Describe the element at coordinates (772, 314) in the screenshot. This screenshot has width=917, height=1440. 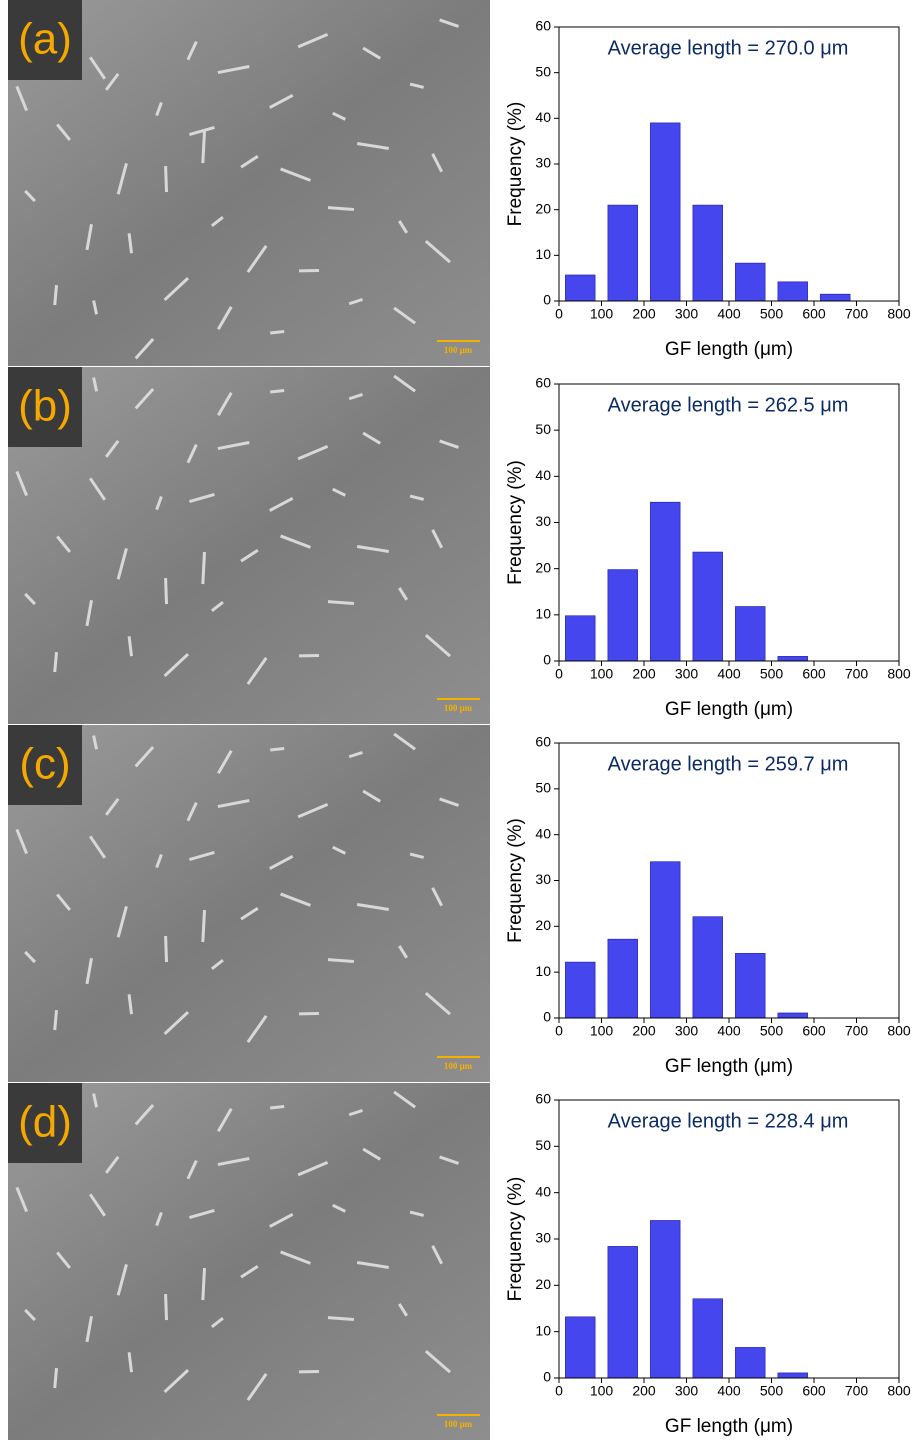
I see `x-tick-label: 500` at that location.